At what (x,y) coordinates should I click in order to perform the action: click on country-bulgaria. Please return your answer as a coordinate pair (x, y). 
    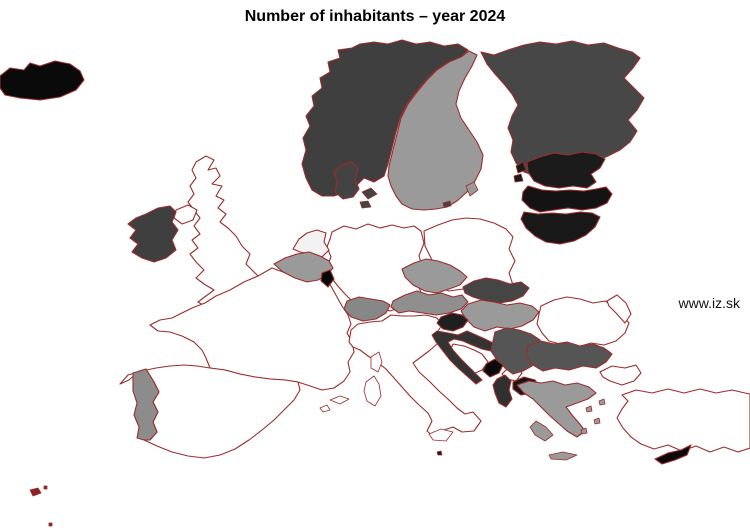
    Looking at the image, I should click on (569, 356).